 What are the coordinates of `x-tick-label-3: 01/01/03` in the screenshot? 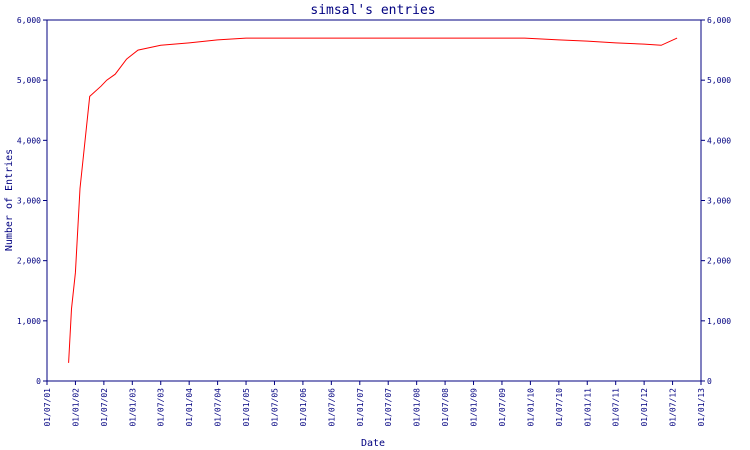 It's located at (132, 407).